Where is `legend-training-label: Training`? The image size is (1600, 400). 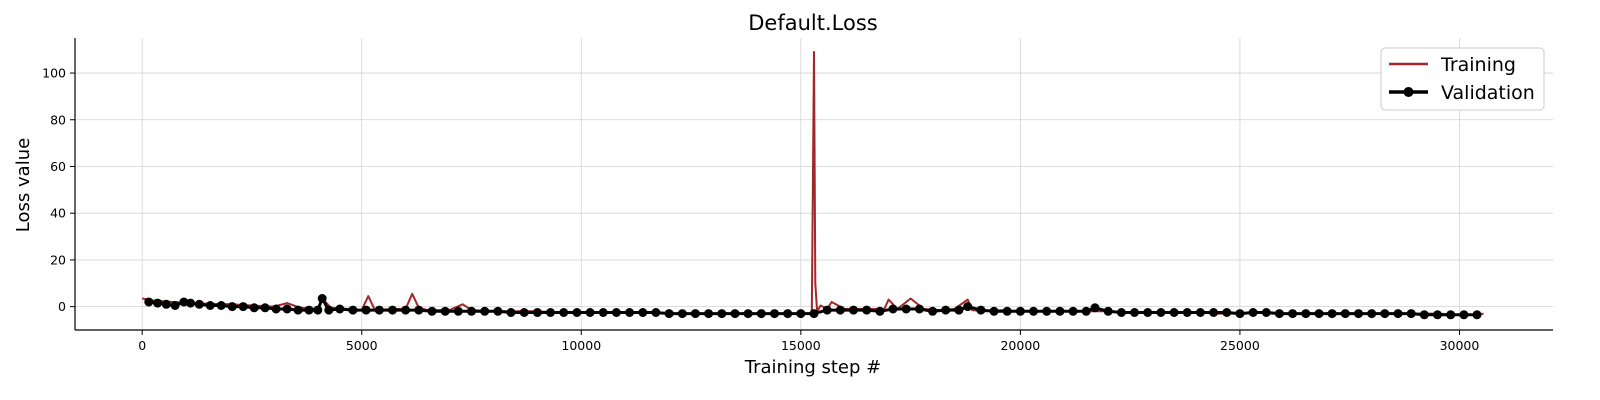
legend-training-label: Training is located at coordinates (1478, 65).